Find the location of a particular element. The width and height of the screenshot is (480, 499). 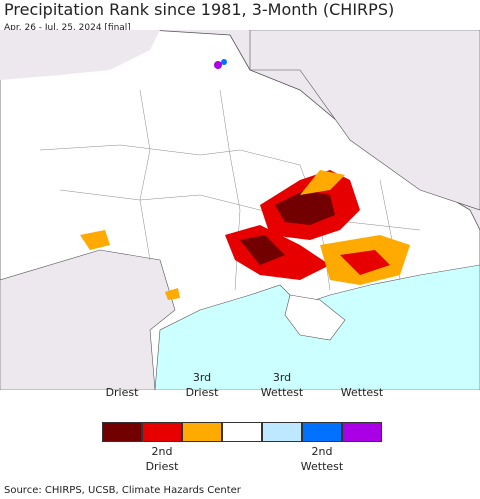

legend-label: Driest is located at coordinates (122, 392).